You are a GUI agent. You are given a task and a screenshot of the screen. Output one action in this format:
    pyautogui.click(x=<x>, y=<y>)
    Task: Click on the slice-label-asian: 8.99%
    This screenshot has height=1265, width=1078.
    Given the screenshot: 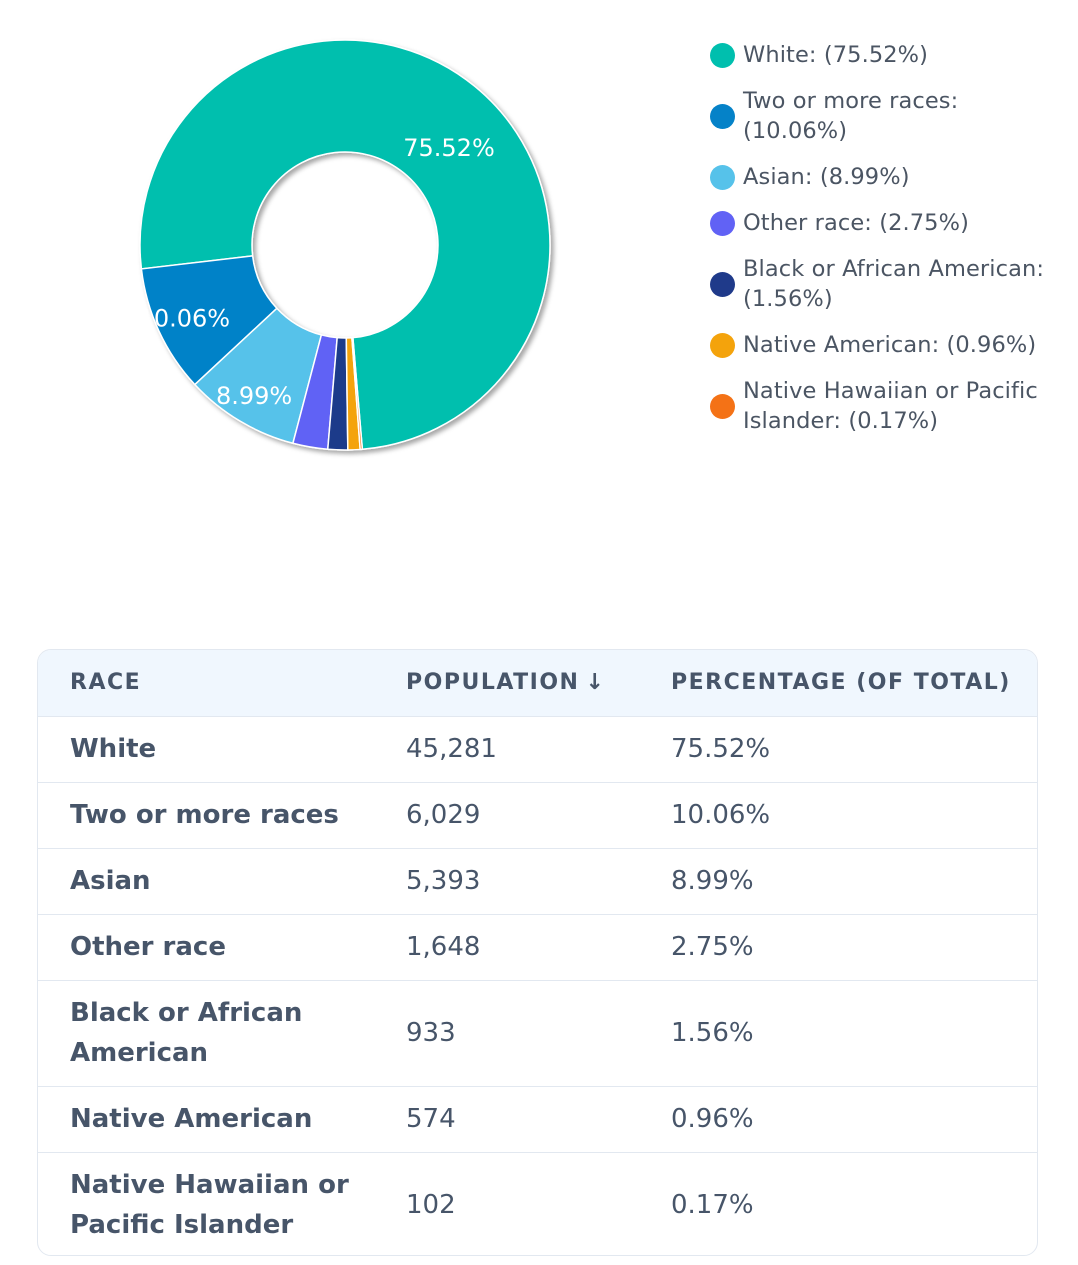 What is the action you would take?
    pyautogui.click(x=254, y=396)
    